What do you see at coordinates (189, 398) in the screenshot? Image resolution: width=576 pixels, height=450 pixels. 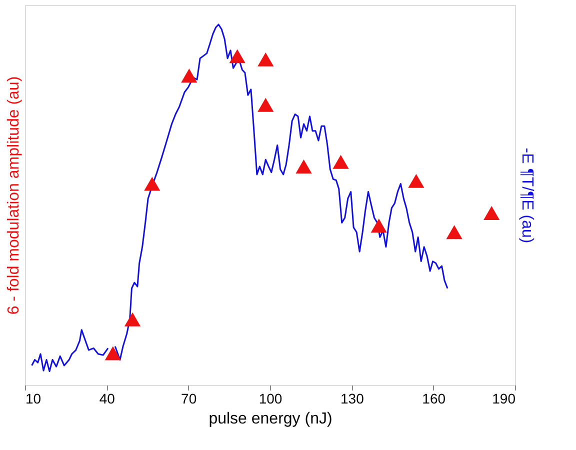 I see `x-tick-label: 70` at bounding box center [189, 398].